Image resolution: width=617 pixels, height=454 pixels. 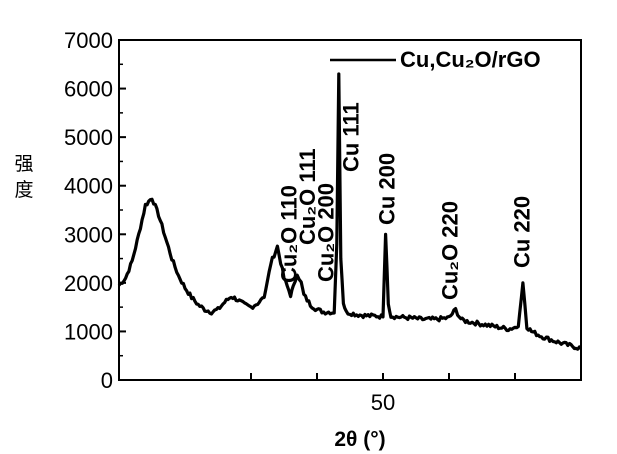 I want to click on y-tick-label: 1000, so click(x=88, y=331).